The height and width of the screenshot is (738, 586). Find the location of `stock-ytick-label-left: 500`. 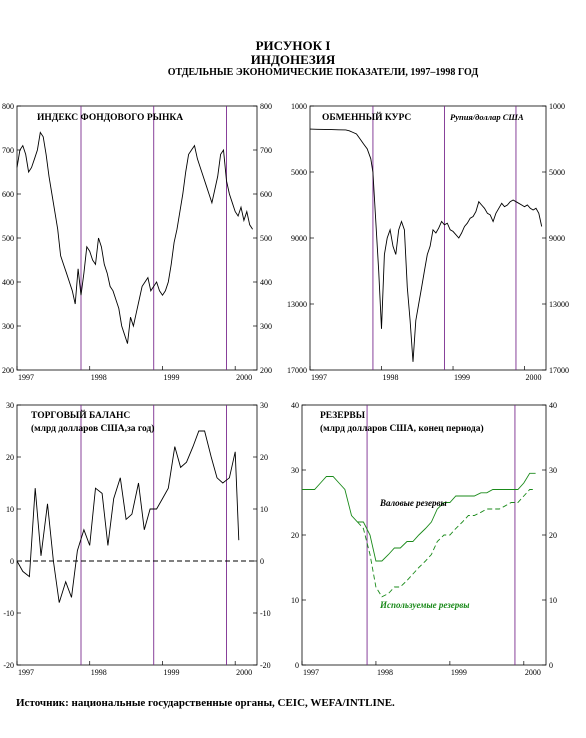

stock-ytick-label-left: 500 is located at coordinates (8, 238).